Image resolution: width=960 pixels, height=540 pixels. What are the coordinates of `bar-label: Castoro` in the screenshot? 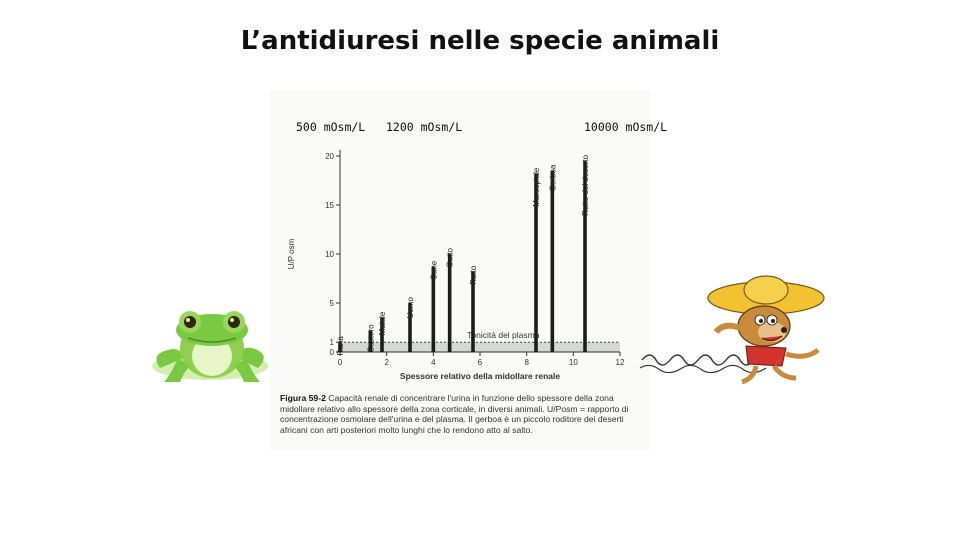 It's located at (370, 338).